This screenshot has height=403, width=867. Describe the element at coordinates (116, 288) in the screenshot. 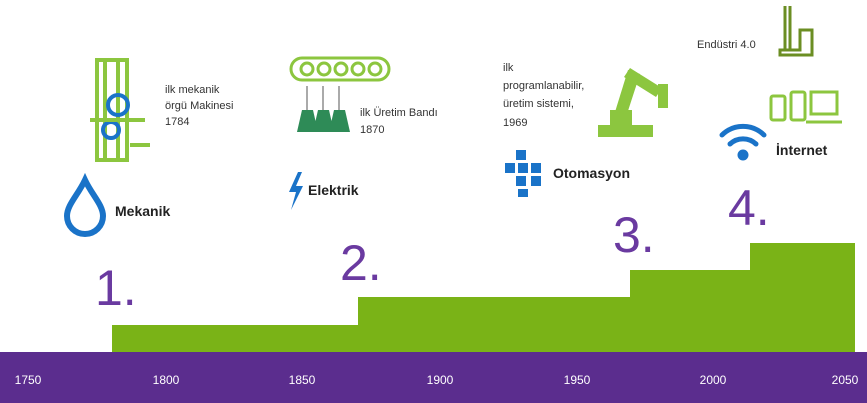

I see `stage-number: 1.` at that location.